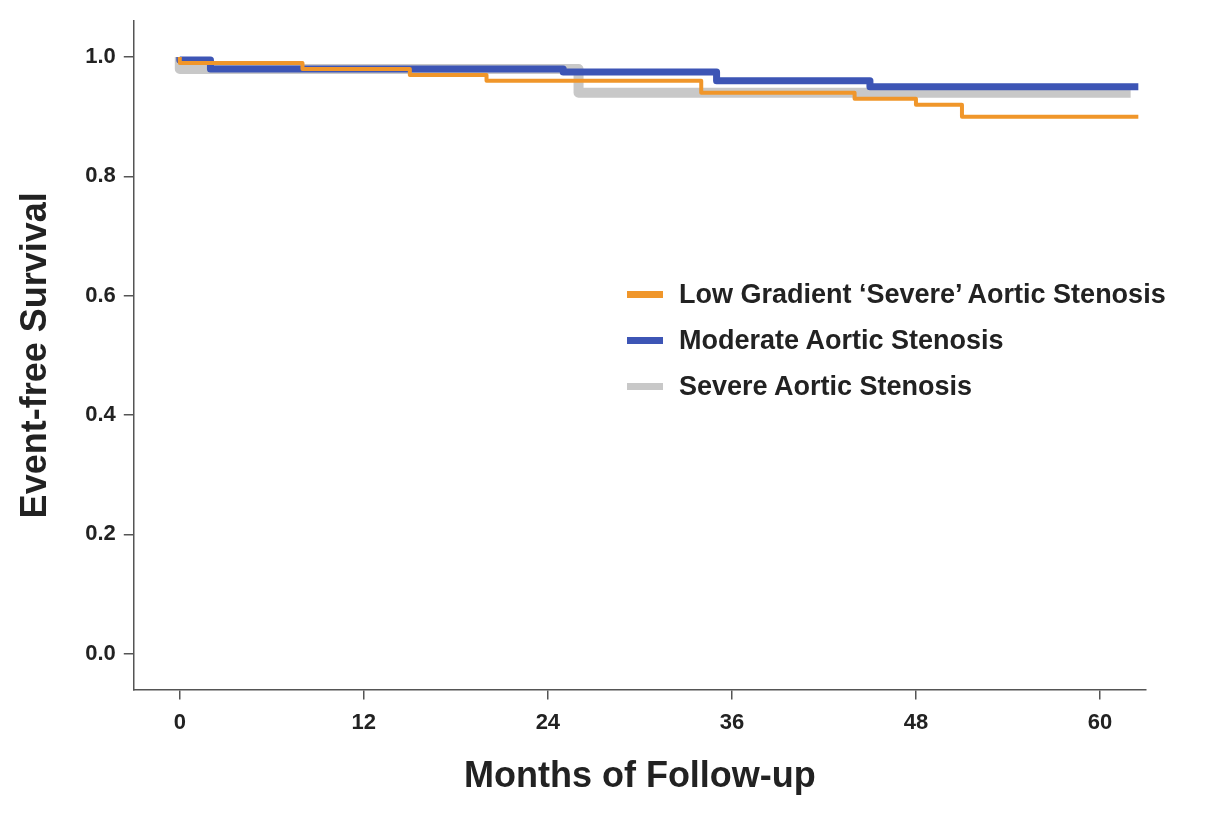 The image size is (1211, 813). What do you see at coordinates (100, 294) in the screenshot?
I see `y-tick-label: 0.6` at bounding box center [100, 294].